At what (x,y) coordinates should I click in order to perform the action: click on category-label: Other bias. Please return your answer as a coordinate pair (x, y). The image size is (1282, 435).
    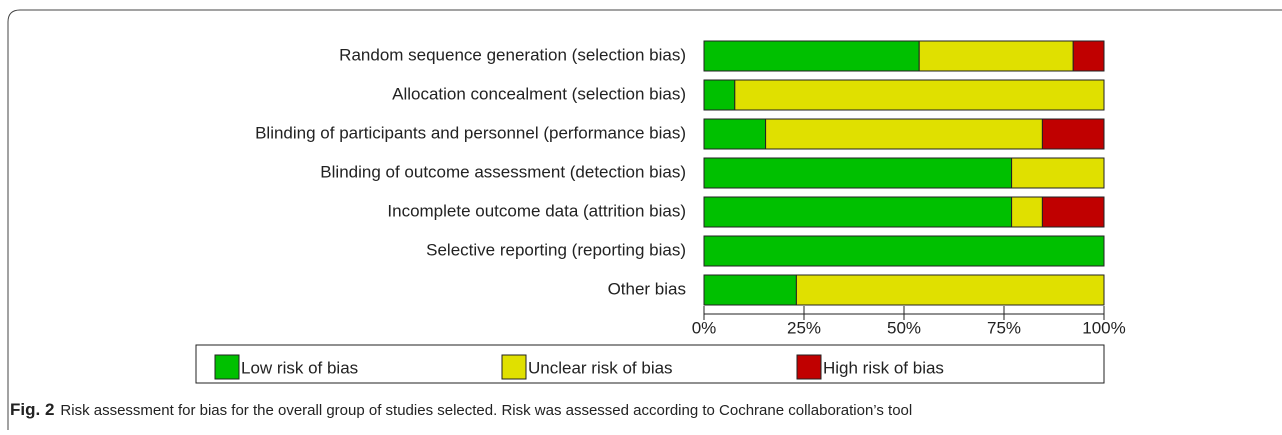
    Looking at the image, I should click on (647, 288).